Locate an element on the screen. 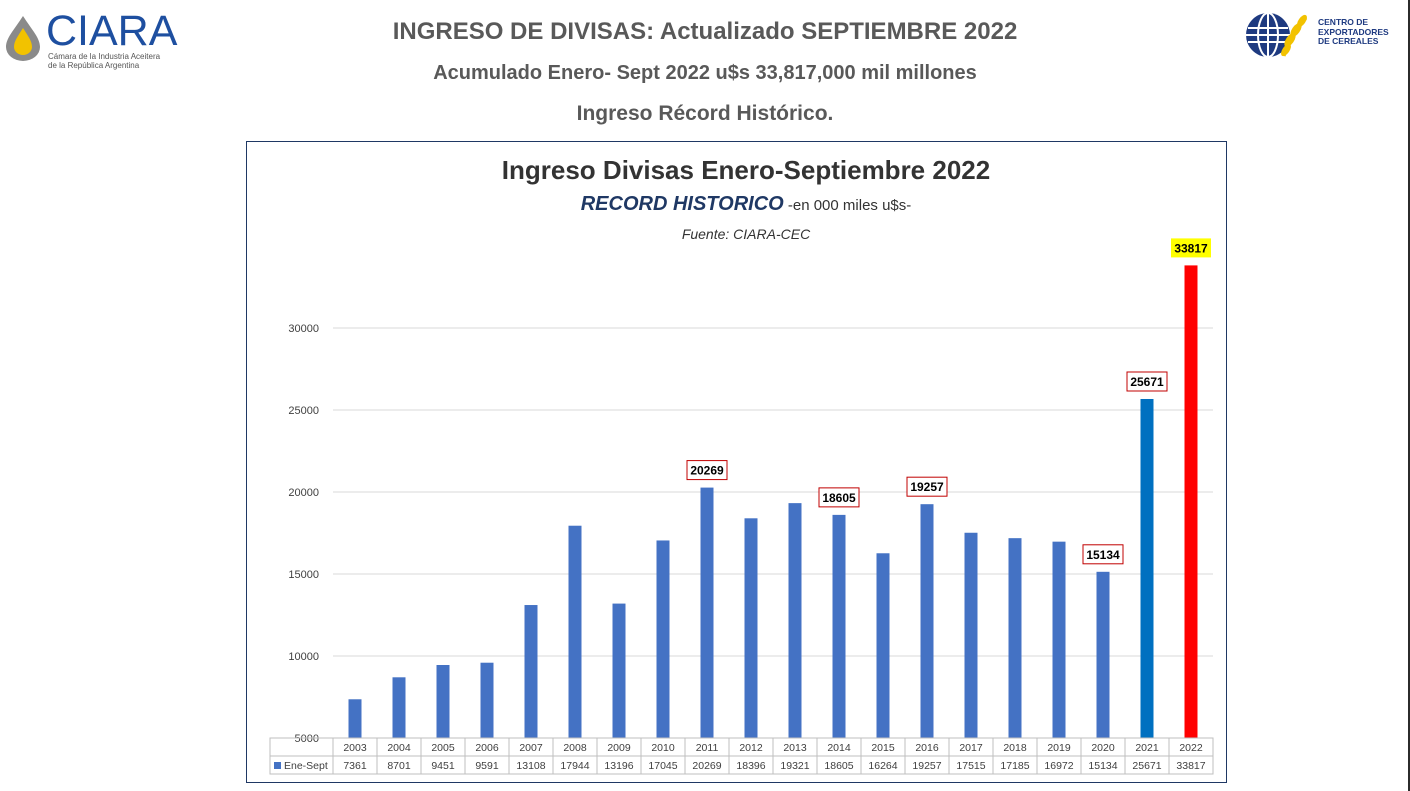 The height and width of the screenshot is (791, 1410). x-tick-label: 2005 is located at coordinates (443, 748).